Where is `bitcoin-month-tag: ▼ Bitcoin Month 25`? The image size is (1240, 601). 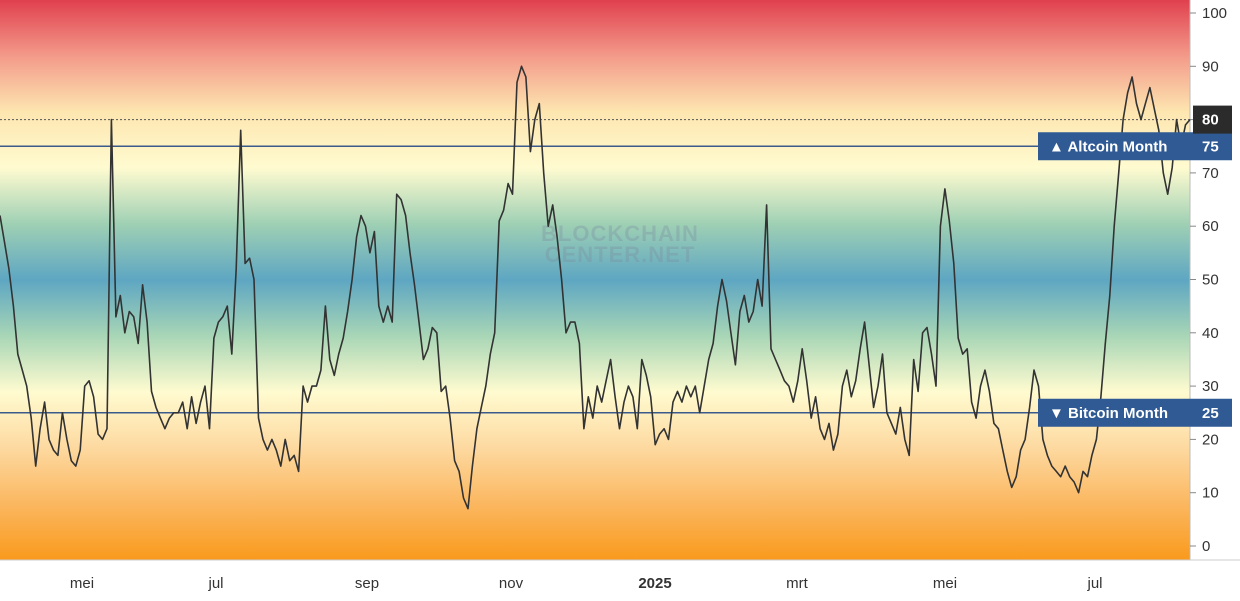 bitcoin-month-tag: ▼ Bitcoin Month 25 is located at coordinates (1135, 412).